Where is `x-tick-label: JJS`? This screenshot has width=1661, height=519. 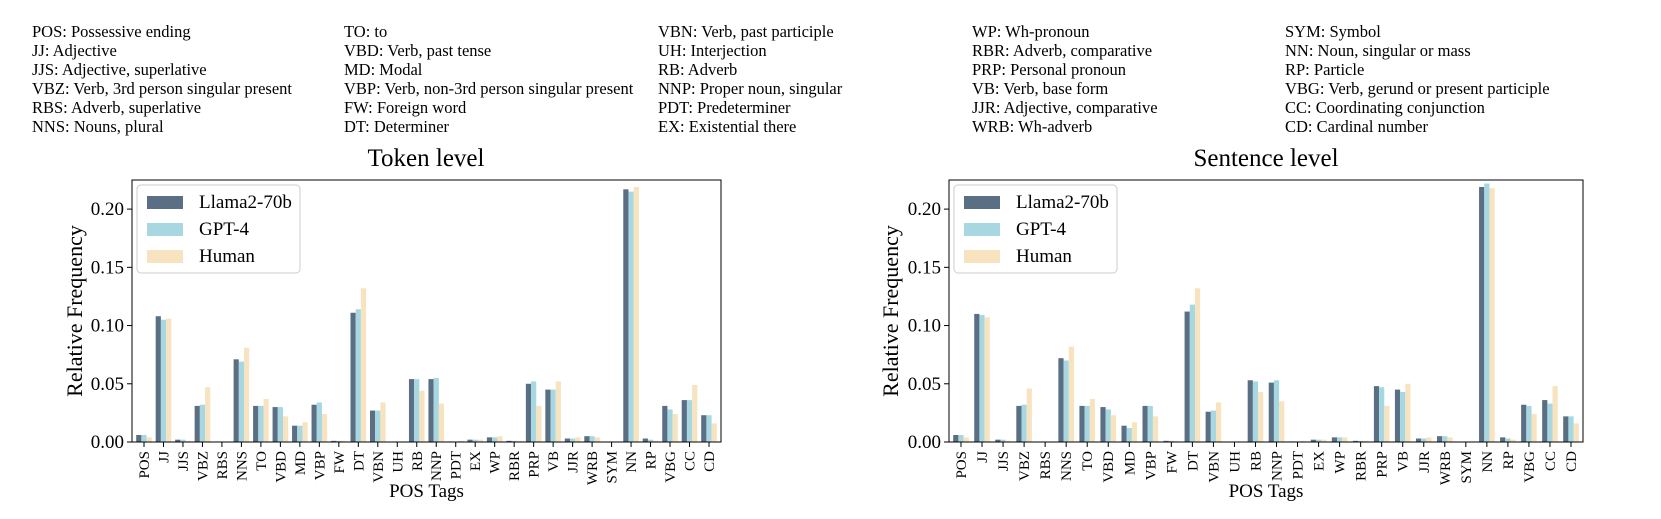 x-tick-label: JJS is located at coordinates (184, 461).